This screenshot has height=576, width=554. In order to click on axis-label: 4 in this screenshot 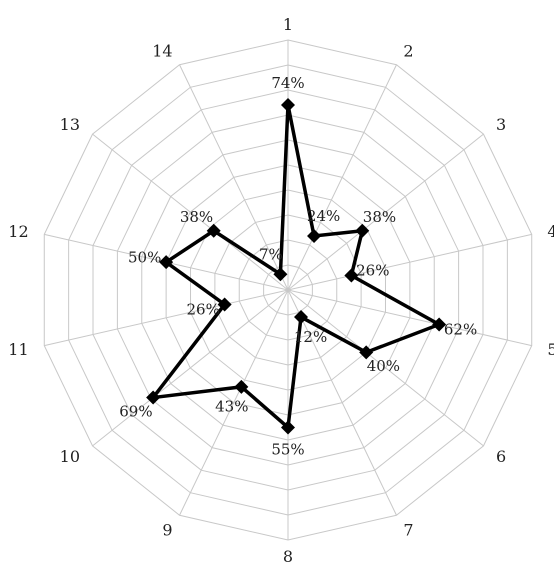, I will do `click(550, 231)`.